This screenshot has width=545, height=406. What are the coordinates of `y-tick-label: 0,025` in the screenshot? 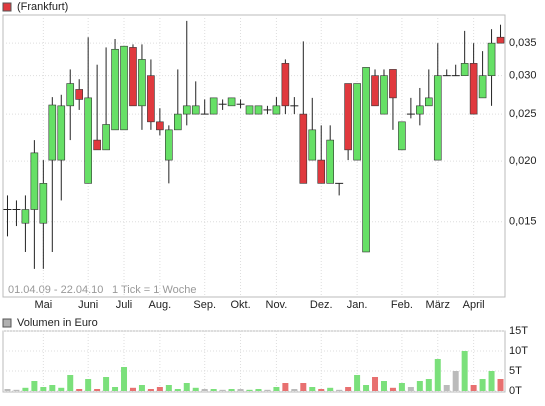 It's located at (523, 114).